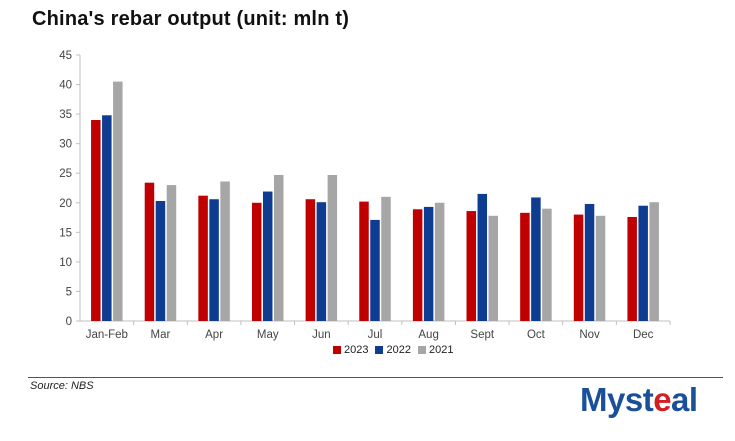 The image size is (735, 441). I want to click on x-category-label: Sept, so click(482, 335).